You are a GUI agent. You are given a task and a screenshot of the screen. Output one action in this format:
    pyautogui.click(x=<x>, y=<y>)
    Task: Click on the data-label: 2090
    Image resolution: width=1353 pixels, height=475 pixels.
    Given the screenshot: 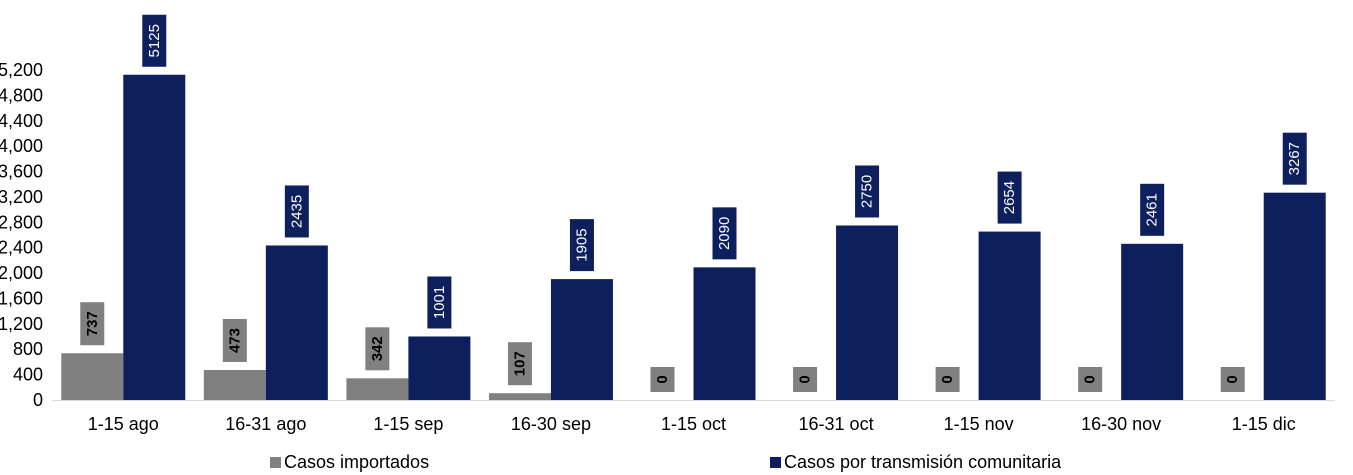 What is the action you would take?
    pyautogui.click(x=724, y=233)
    